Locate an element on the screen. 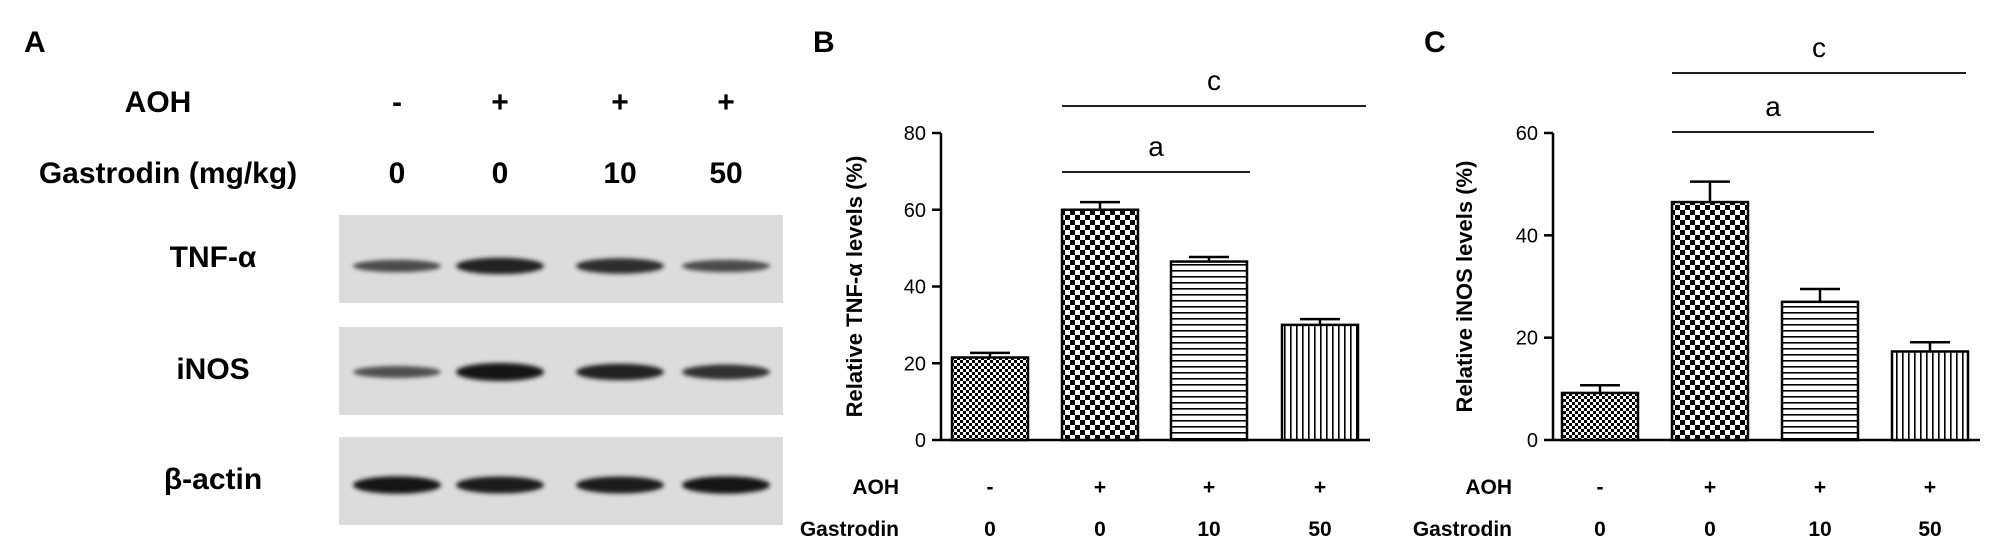  blot-label: TNF-α is located at coordinates (213, 257).